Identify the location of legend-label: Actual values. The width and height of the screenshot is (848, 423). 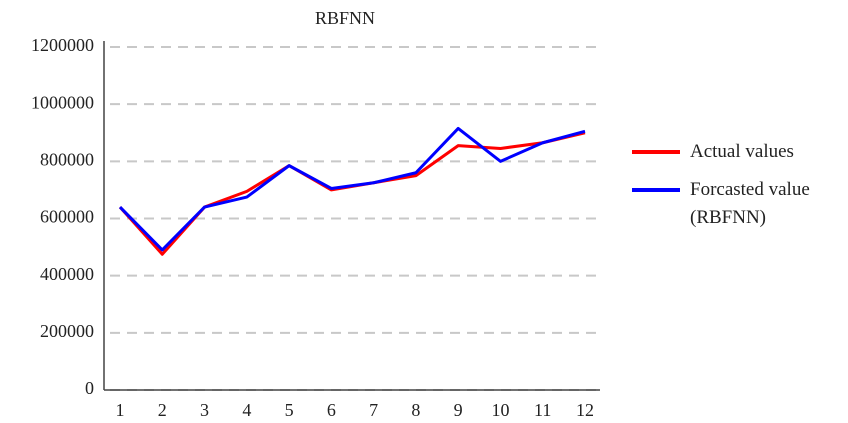
(742, 151).